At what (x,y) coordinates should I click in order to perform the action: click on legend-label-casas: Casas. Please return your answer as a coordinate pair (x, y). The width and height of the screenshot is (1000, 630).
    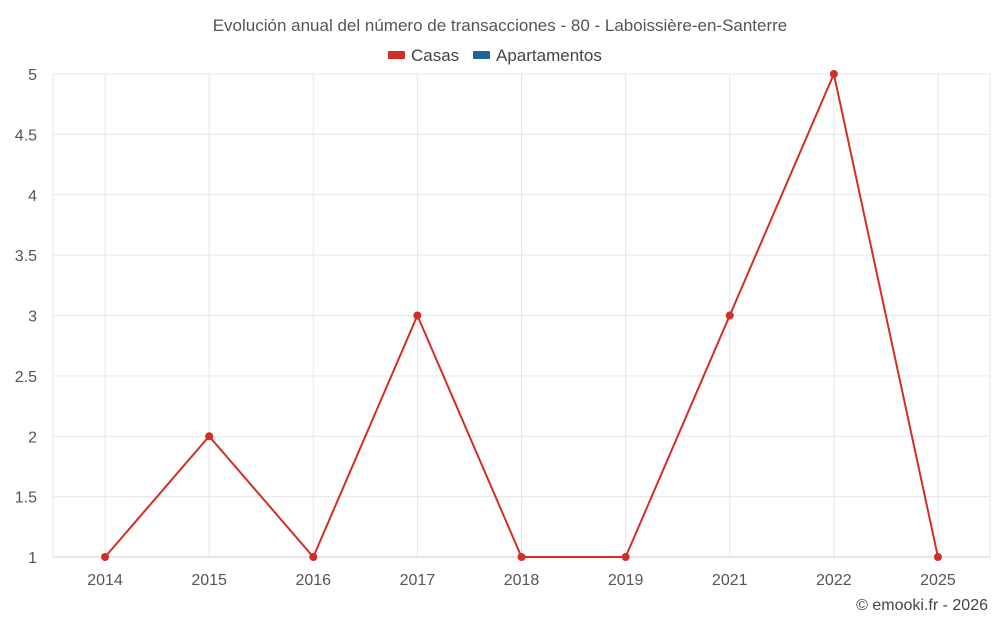
    Looking at the image, I should click on (435, 55).